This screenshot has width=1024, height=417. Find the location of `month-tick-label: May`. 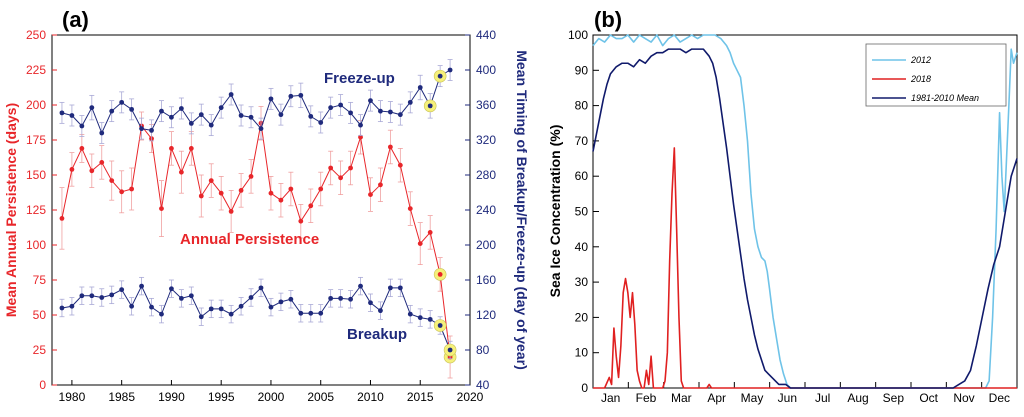

month-tick-label: May is located at coordinates (752, 398).